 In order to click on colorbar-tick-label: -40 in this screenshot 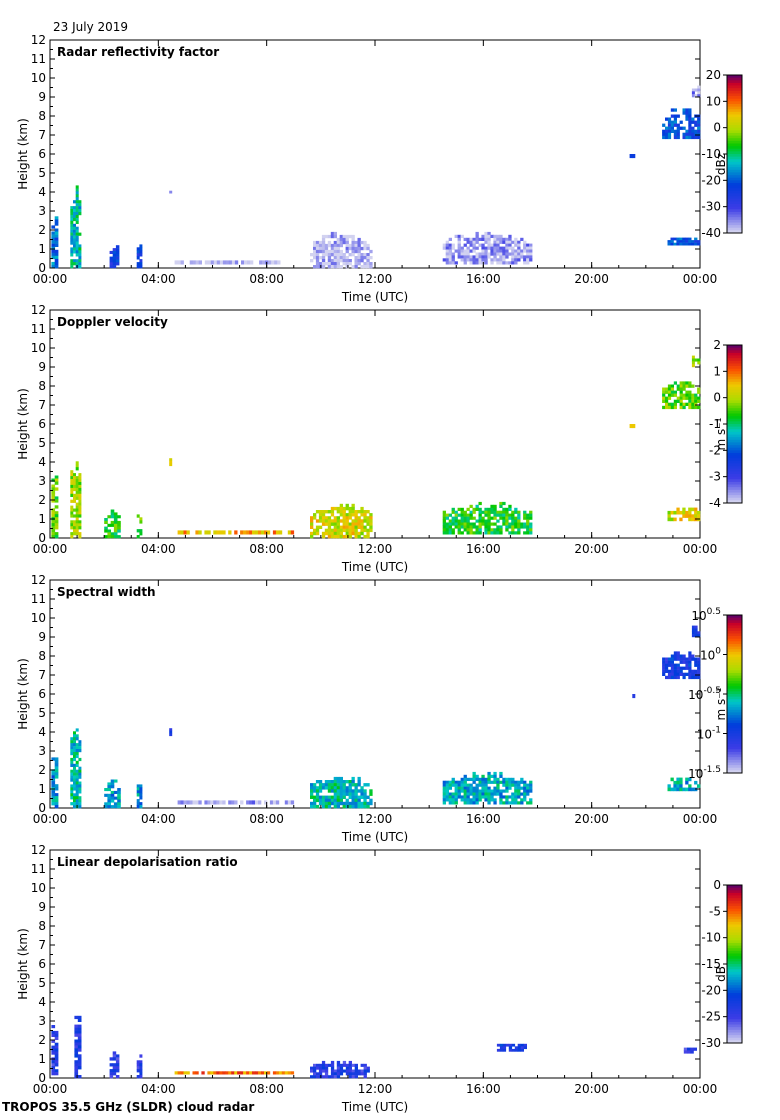, I will do `click(711, 233)`.